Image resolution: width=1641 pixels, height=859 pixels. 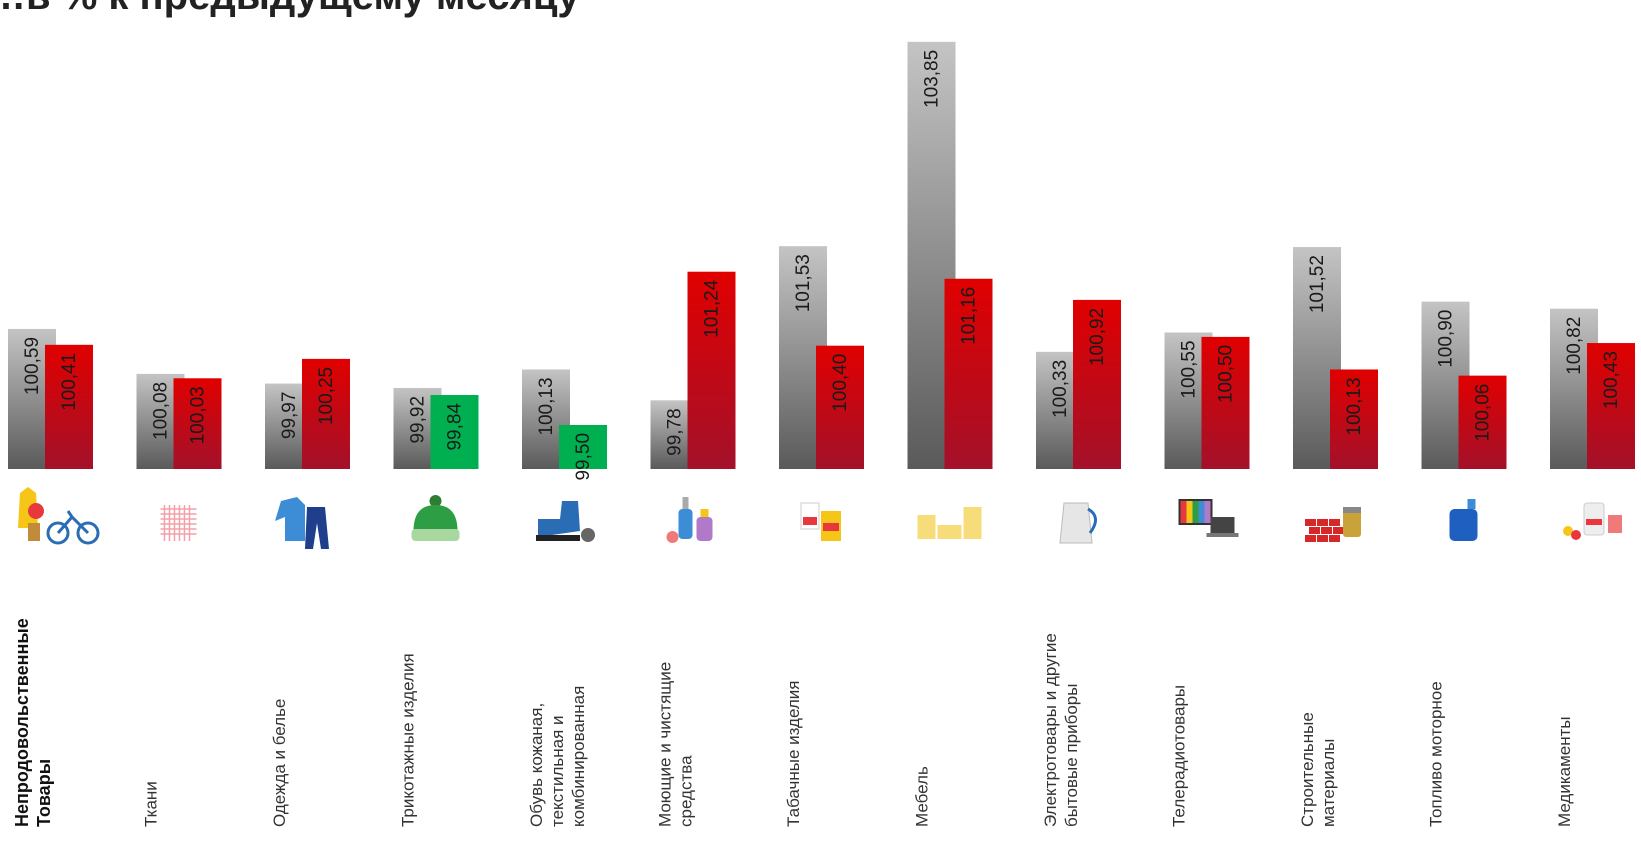 I want to click on sweater-trousers-icon, so click(x=302, y=523).